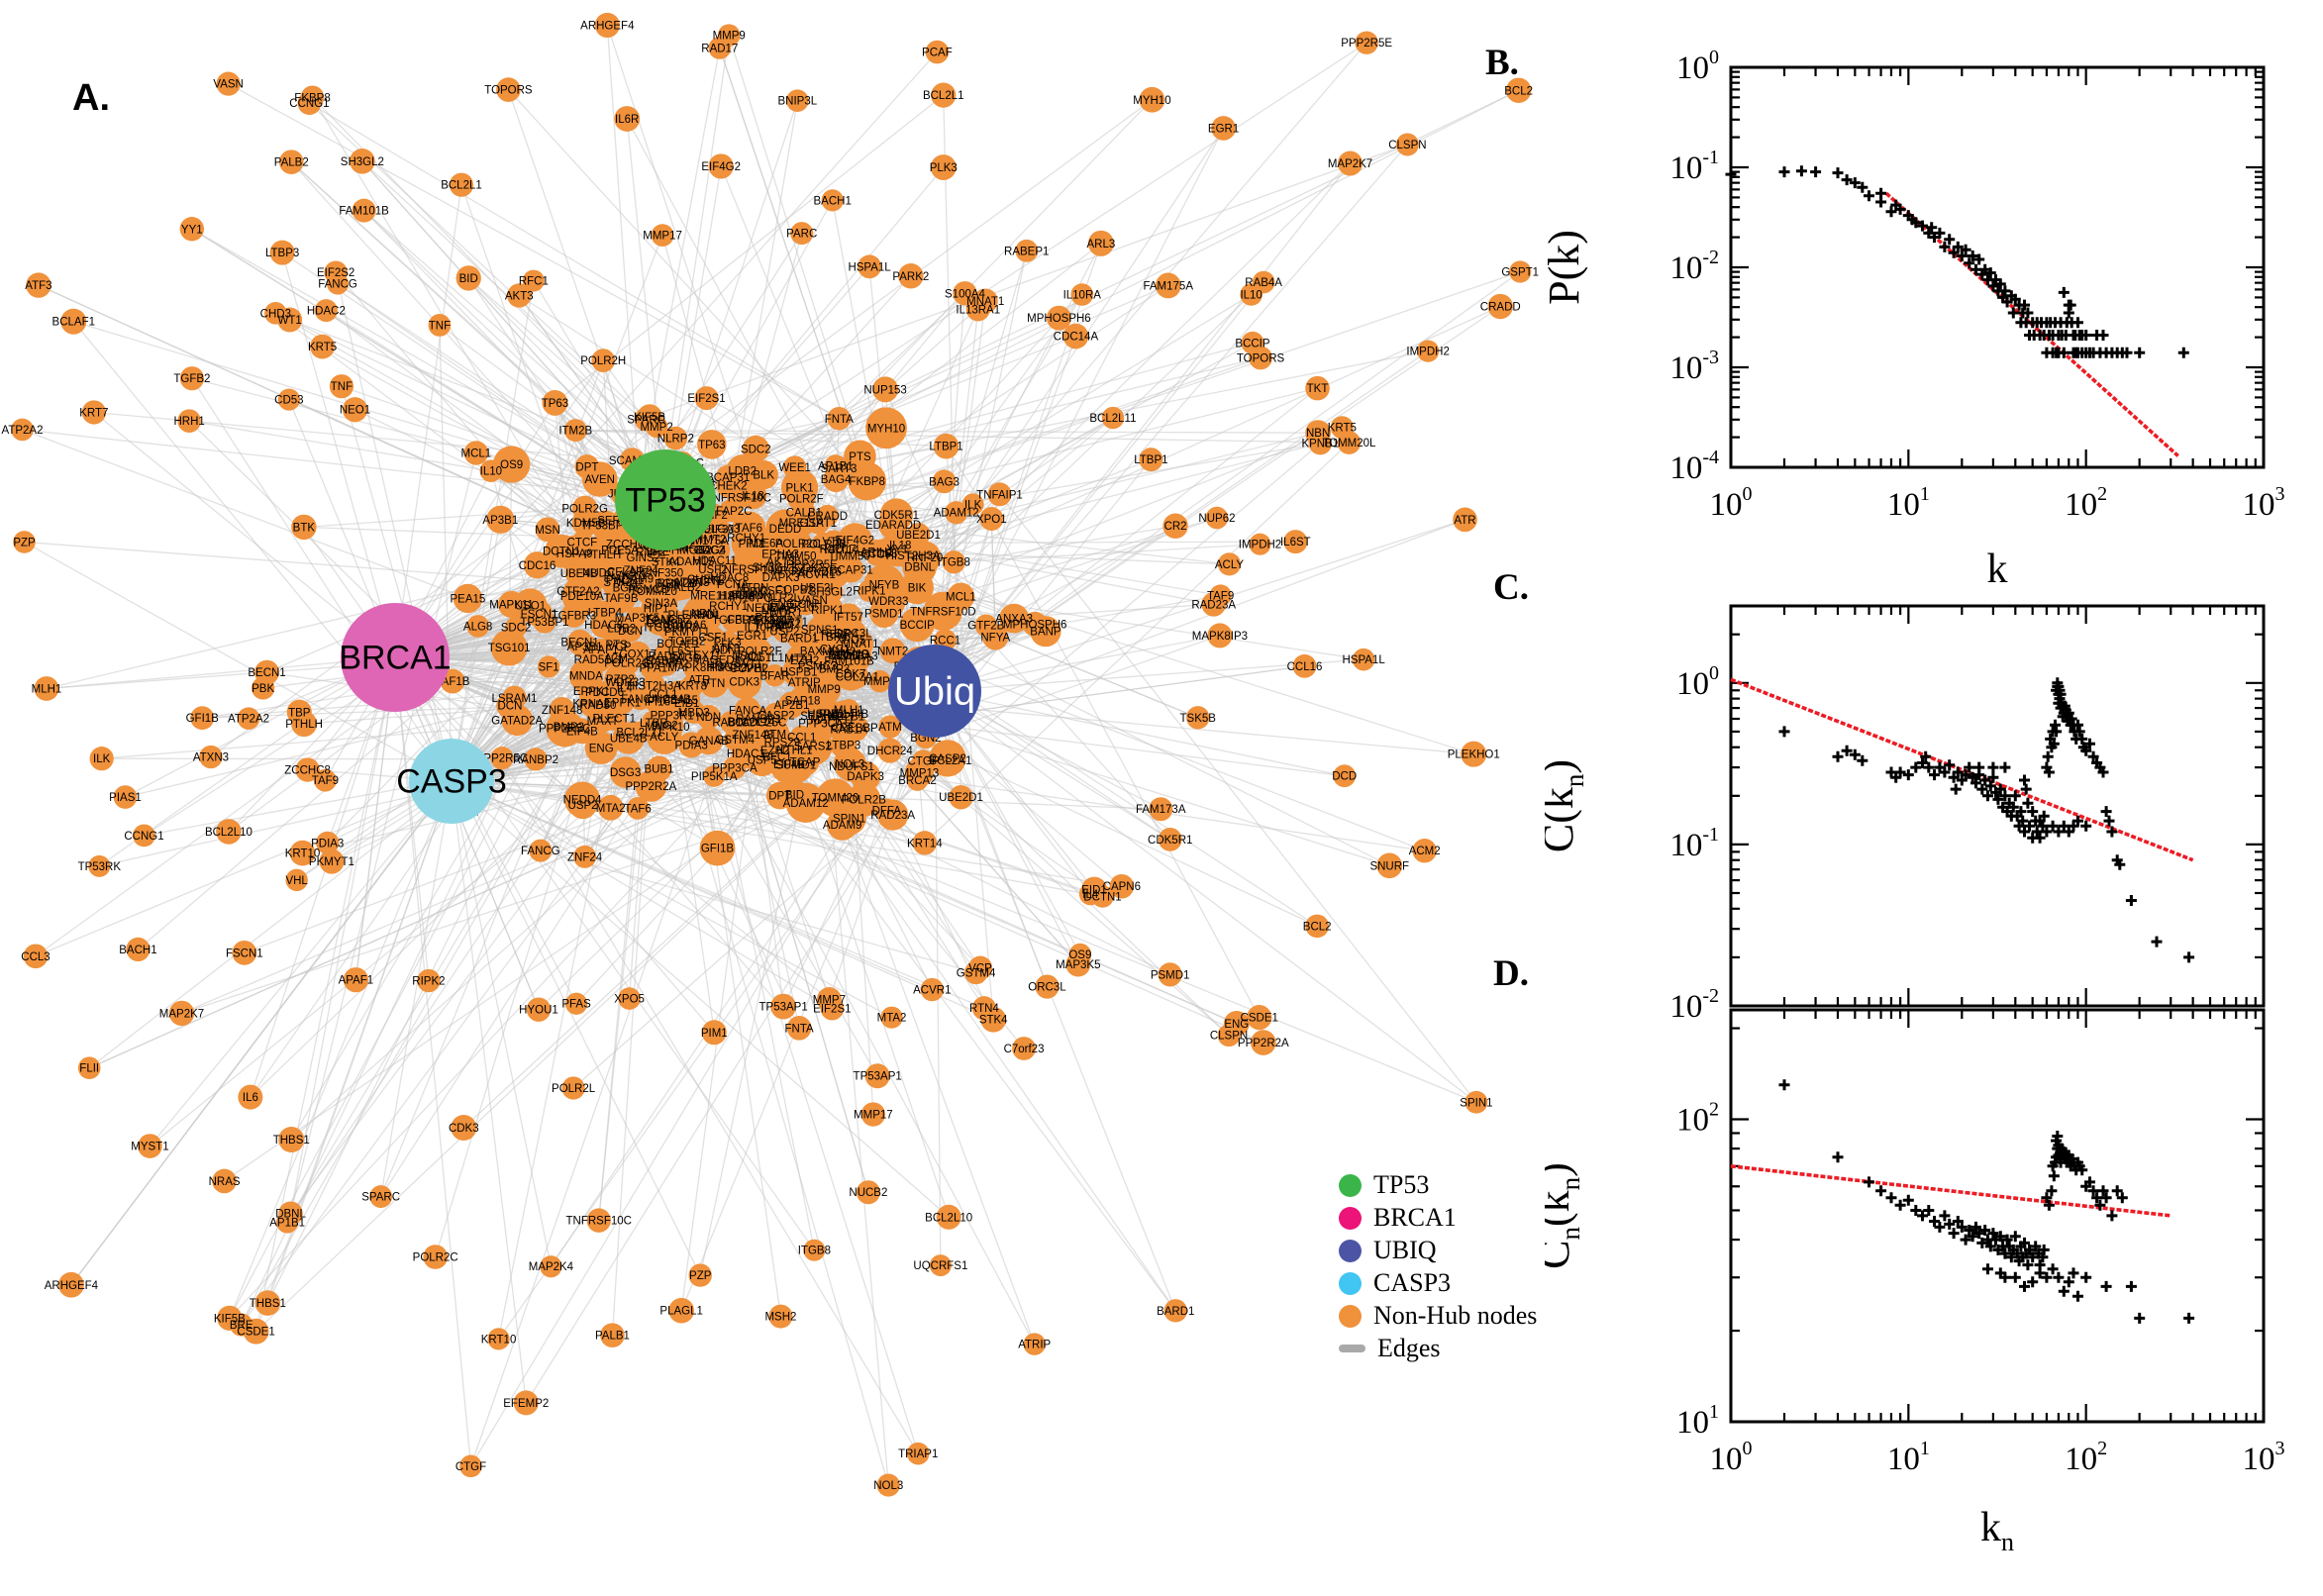  What do you see at coordinates (780, 797) in the screenshot?
I see `network-node-label: DPT` at bounding box center [780, 797].